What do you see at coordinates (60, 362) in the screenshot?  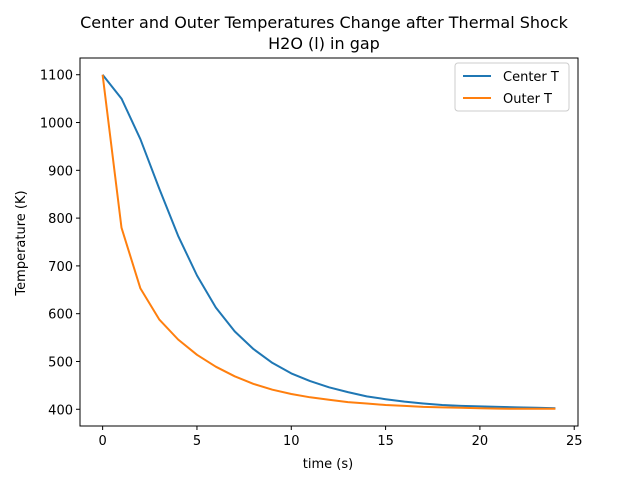 I see `y-tick-label: 500` at bounding box center [60, 362].